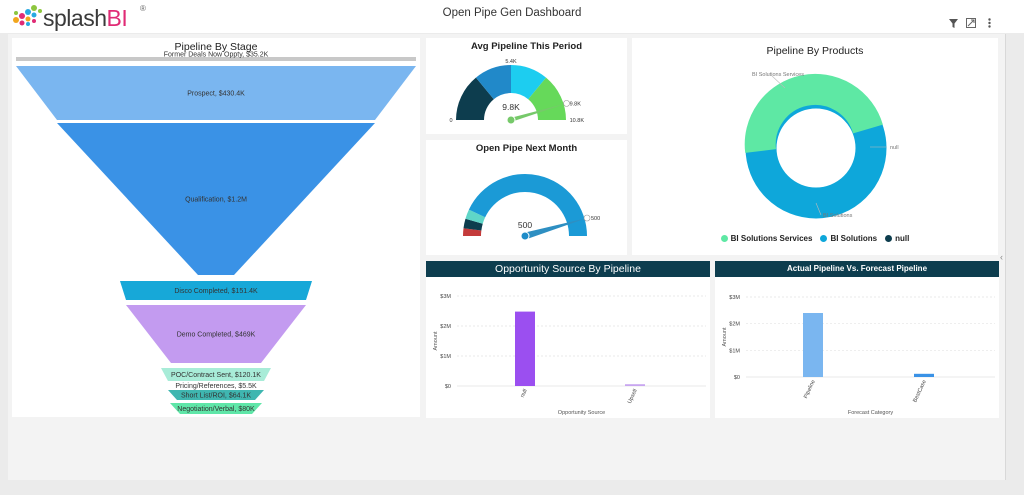 Image resolution: width=1024 pixels, height=495 pixels. I want to click on gauge-mid-label: 5.4K, so click(511, 62).